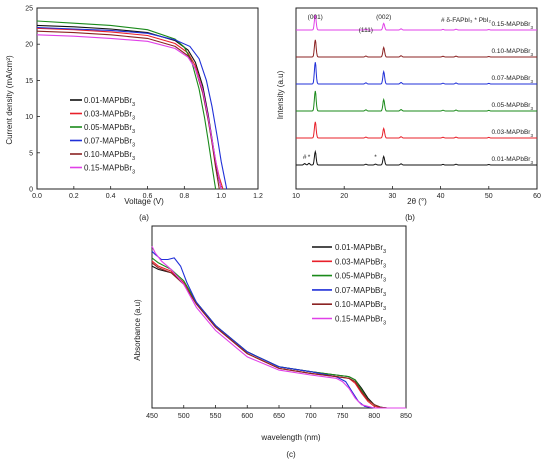 The image size is (550, 463). What do you see at coordinates (152, 416) in the screenshot?
I see `panel-c-xtick-label: 450` at bounding box center [152, 416].